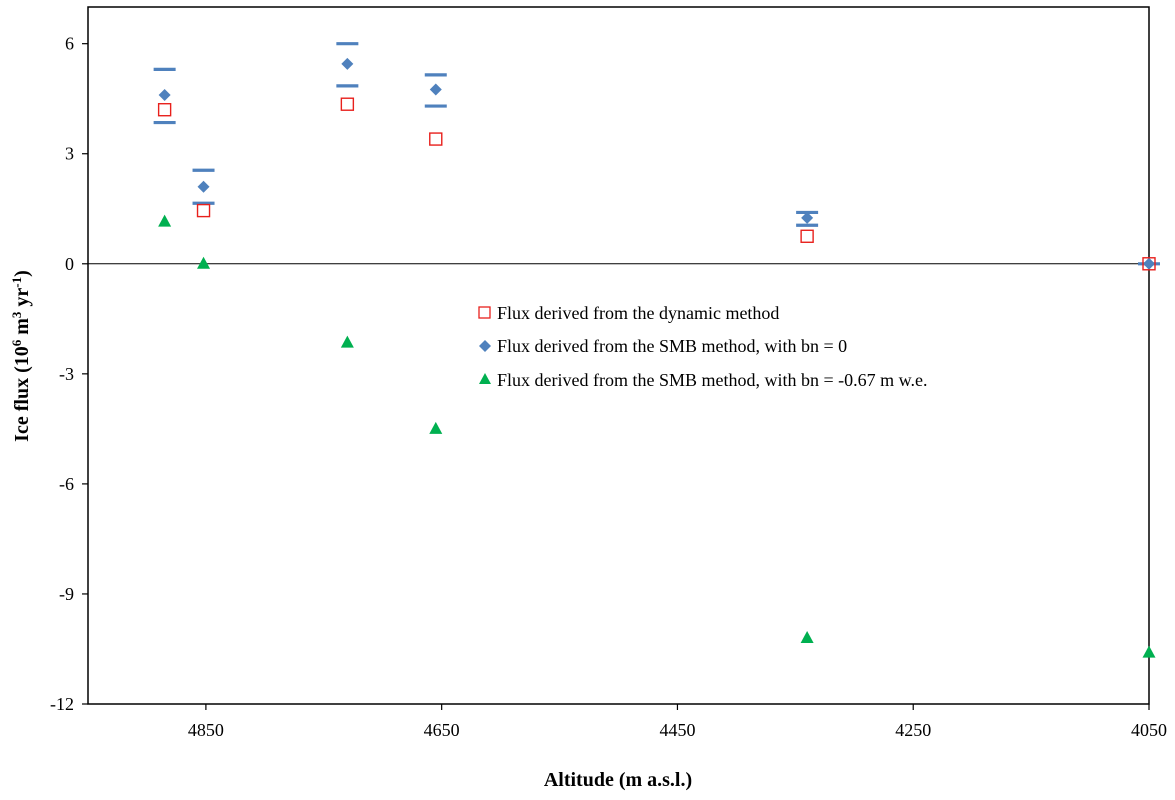 Image resolution: width=1175 pixels, height=800 pixels. What do you see at coordinates (618, 780) in the screenshot?
I see `x-axis-title: Altitude (m a.s.l.)` at bounding box center [618, 780].